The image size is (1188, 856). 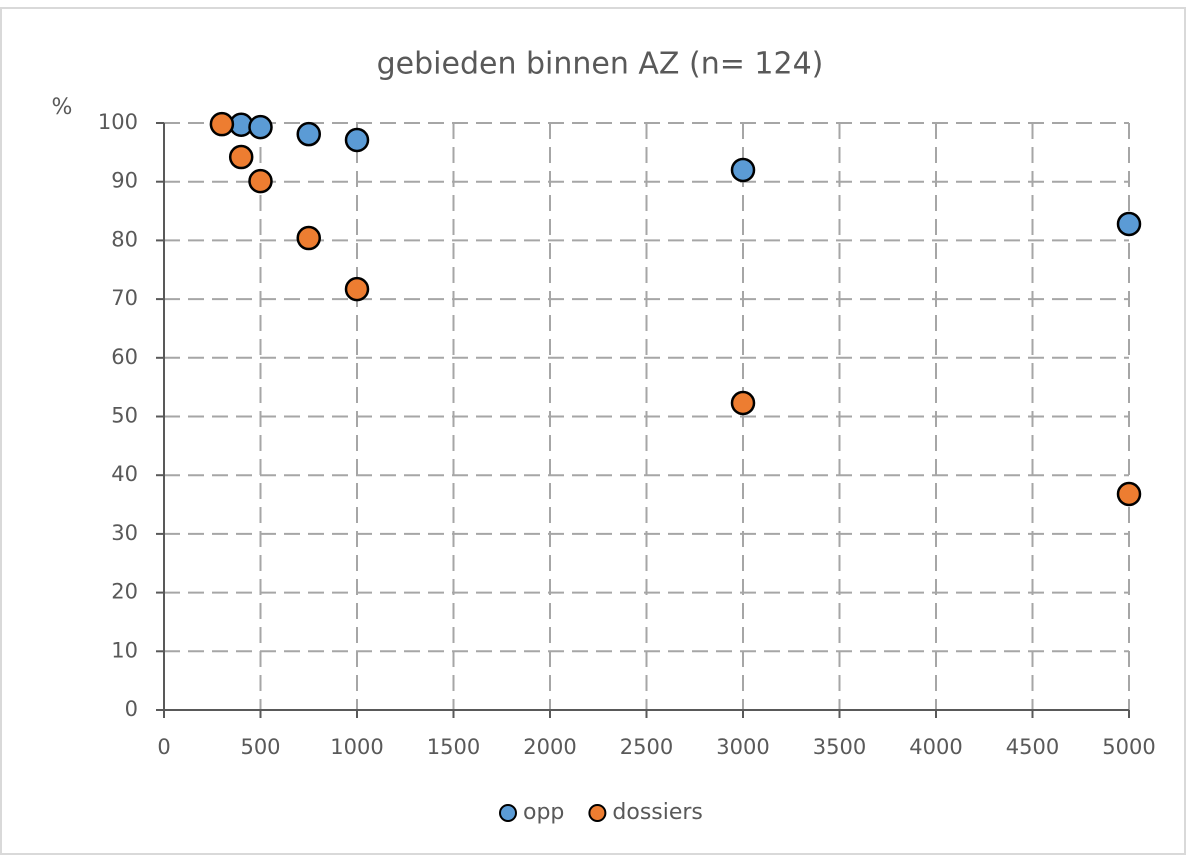 What do you see at coordinates (356, 747) in the screenshot?
I see `x-tick-label: 1000` at bounding box center [356, 747].